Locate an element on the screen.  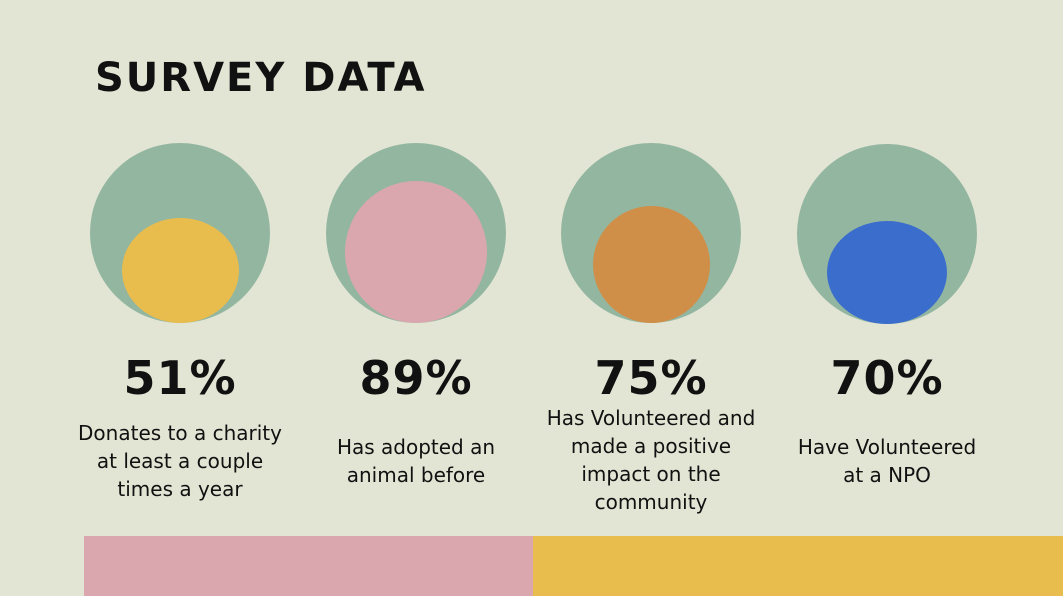
stat-caption: Have Volunteered at a NPO is located at coordinates (887, 461).